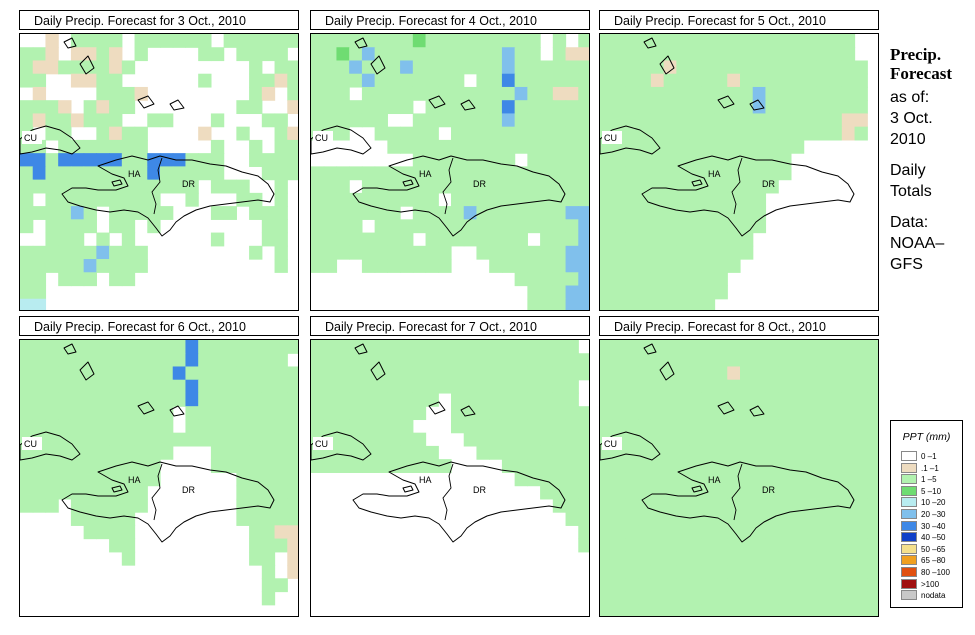  Describe the element at coordinates (909, 560) in the screenshot. I see `legend-swatch` at that location.